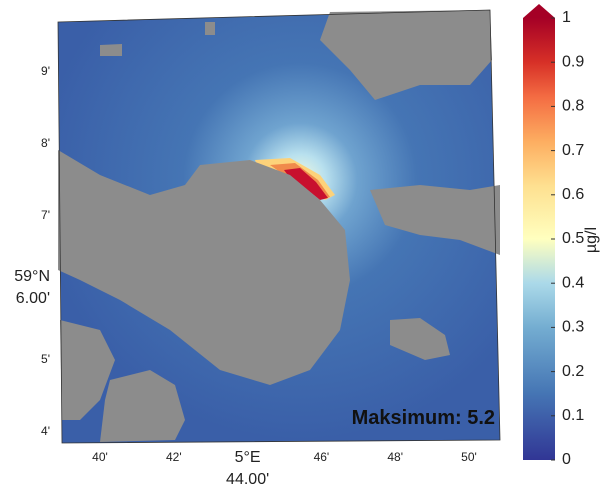  What do you see at coordinates (45, 359) in the screenshot?
I see `y-tick-label: 5'` at bounding box center [45, 359].